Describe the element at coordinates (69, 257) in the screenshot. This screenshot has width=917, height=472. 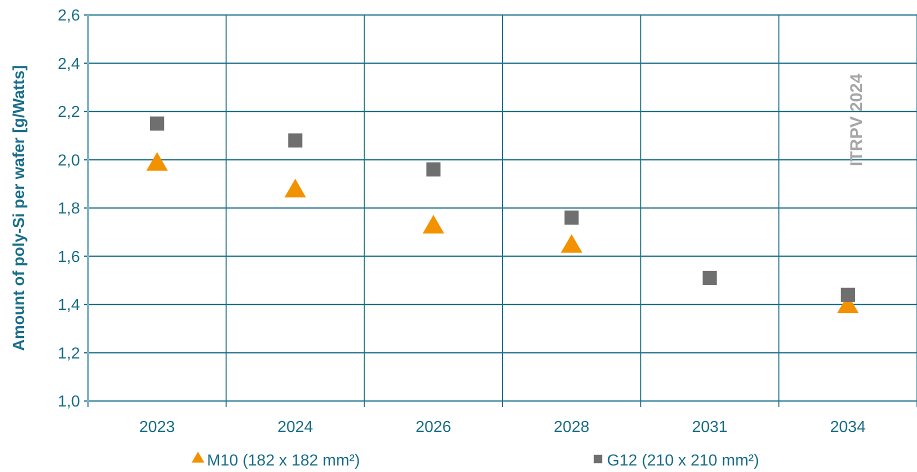
I see `y-tick-label: 1,6` at that location.